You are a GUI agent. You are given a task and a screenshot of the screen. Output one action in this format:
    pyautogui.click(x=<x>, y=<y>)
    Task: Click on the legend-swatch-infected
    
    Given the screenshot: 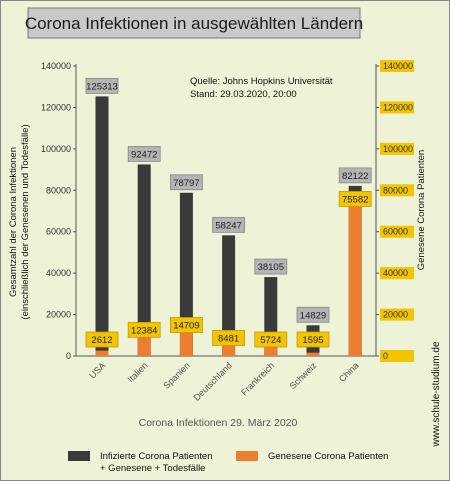 What is the action you would take?
    pyautogui.click(x=79, y=456)
    